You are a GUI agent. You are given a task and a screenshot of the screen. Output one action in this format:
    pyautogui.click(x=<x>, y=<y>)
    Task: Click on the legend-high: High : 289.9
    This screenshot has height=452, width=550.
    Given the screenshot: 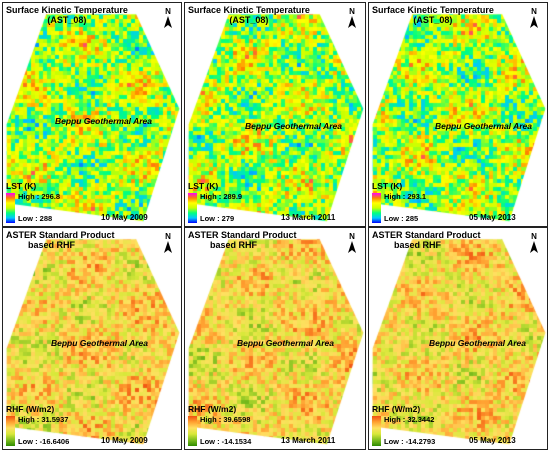 What is the action you would take?
    pyautogui.click(x=221, y=196)
    